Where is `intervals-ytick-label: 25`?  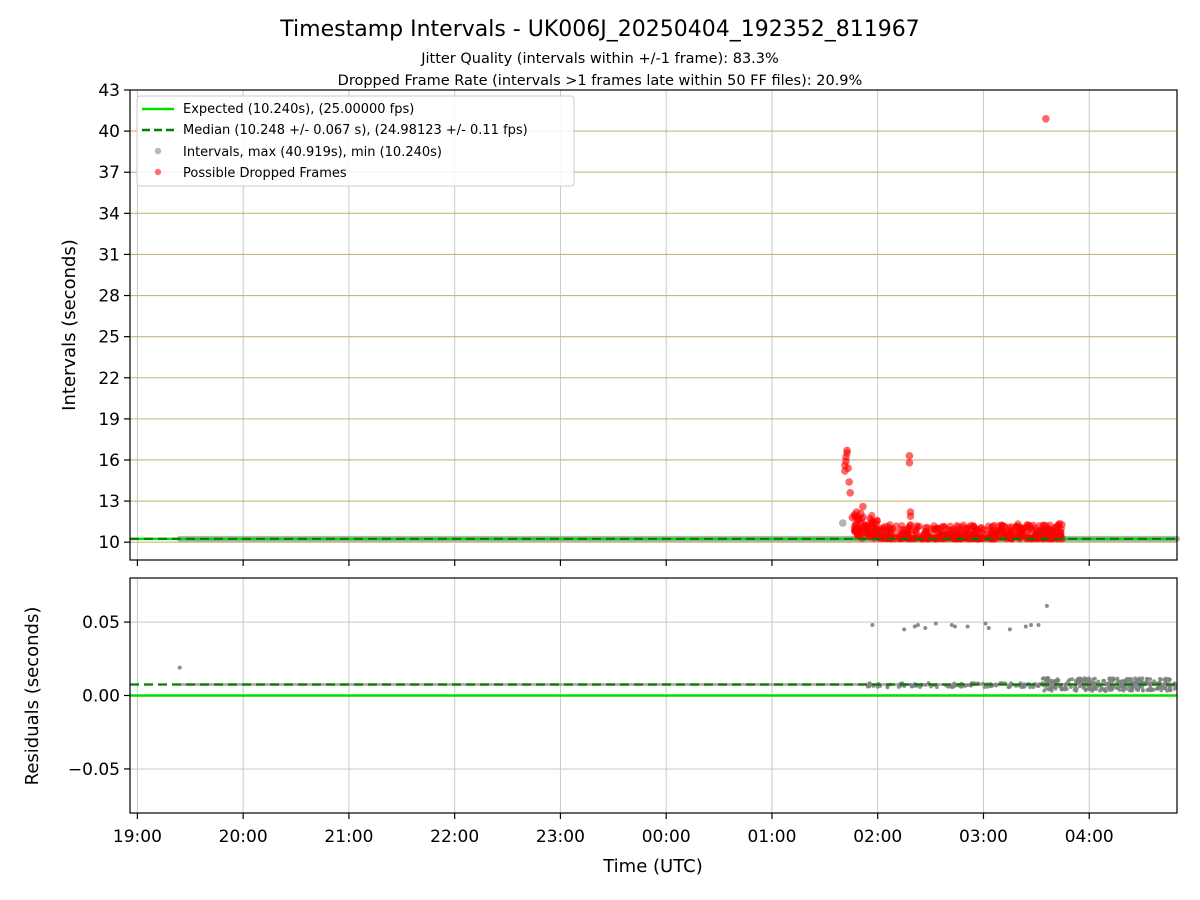 intervals-ytick-label: 25 is located at coordinates (109, 338).